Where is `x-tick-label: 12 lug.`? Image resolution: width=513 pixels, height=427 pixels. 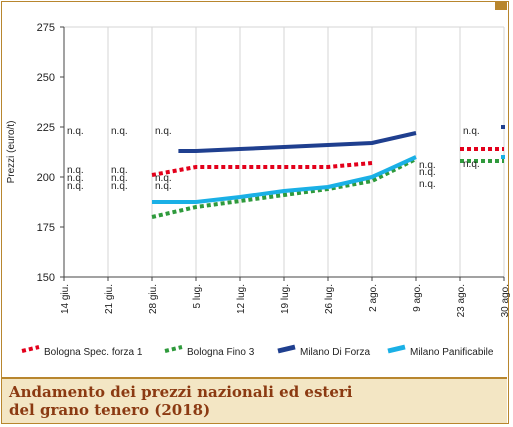
x-tick-label: 12 lug. is located at coordinates (241, 299).